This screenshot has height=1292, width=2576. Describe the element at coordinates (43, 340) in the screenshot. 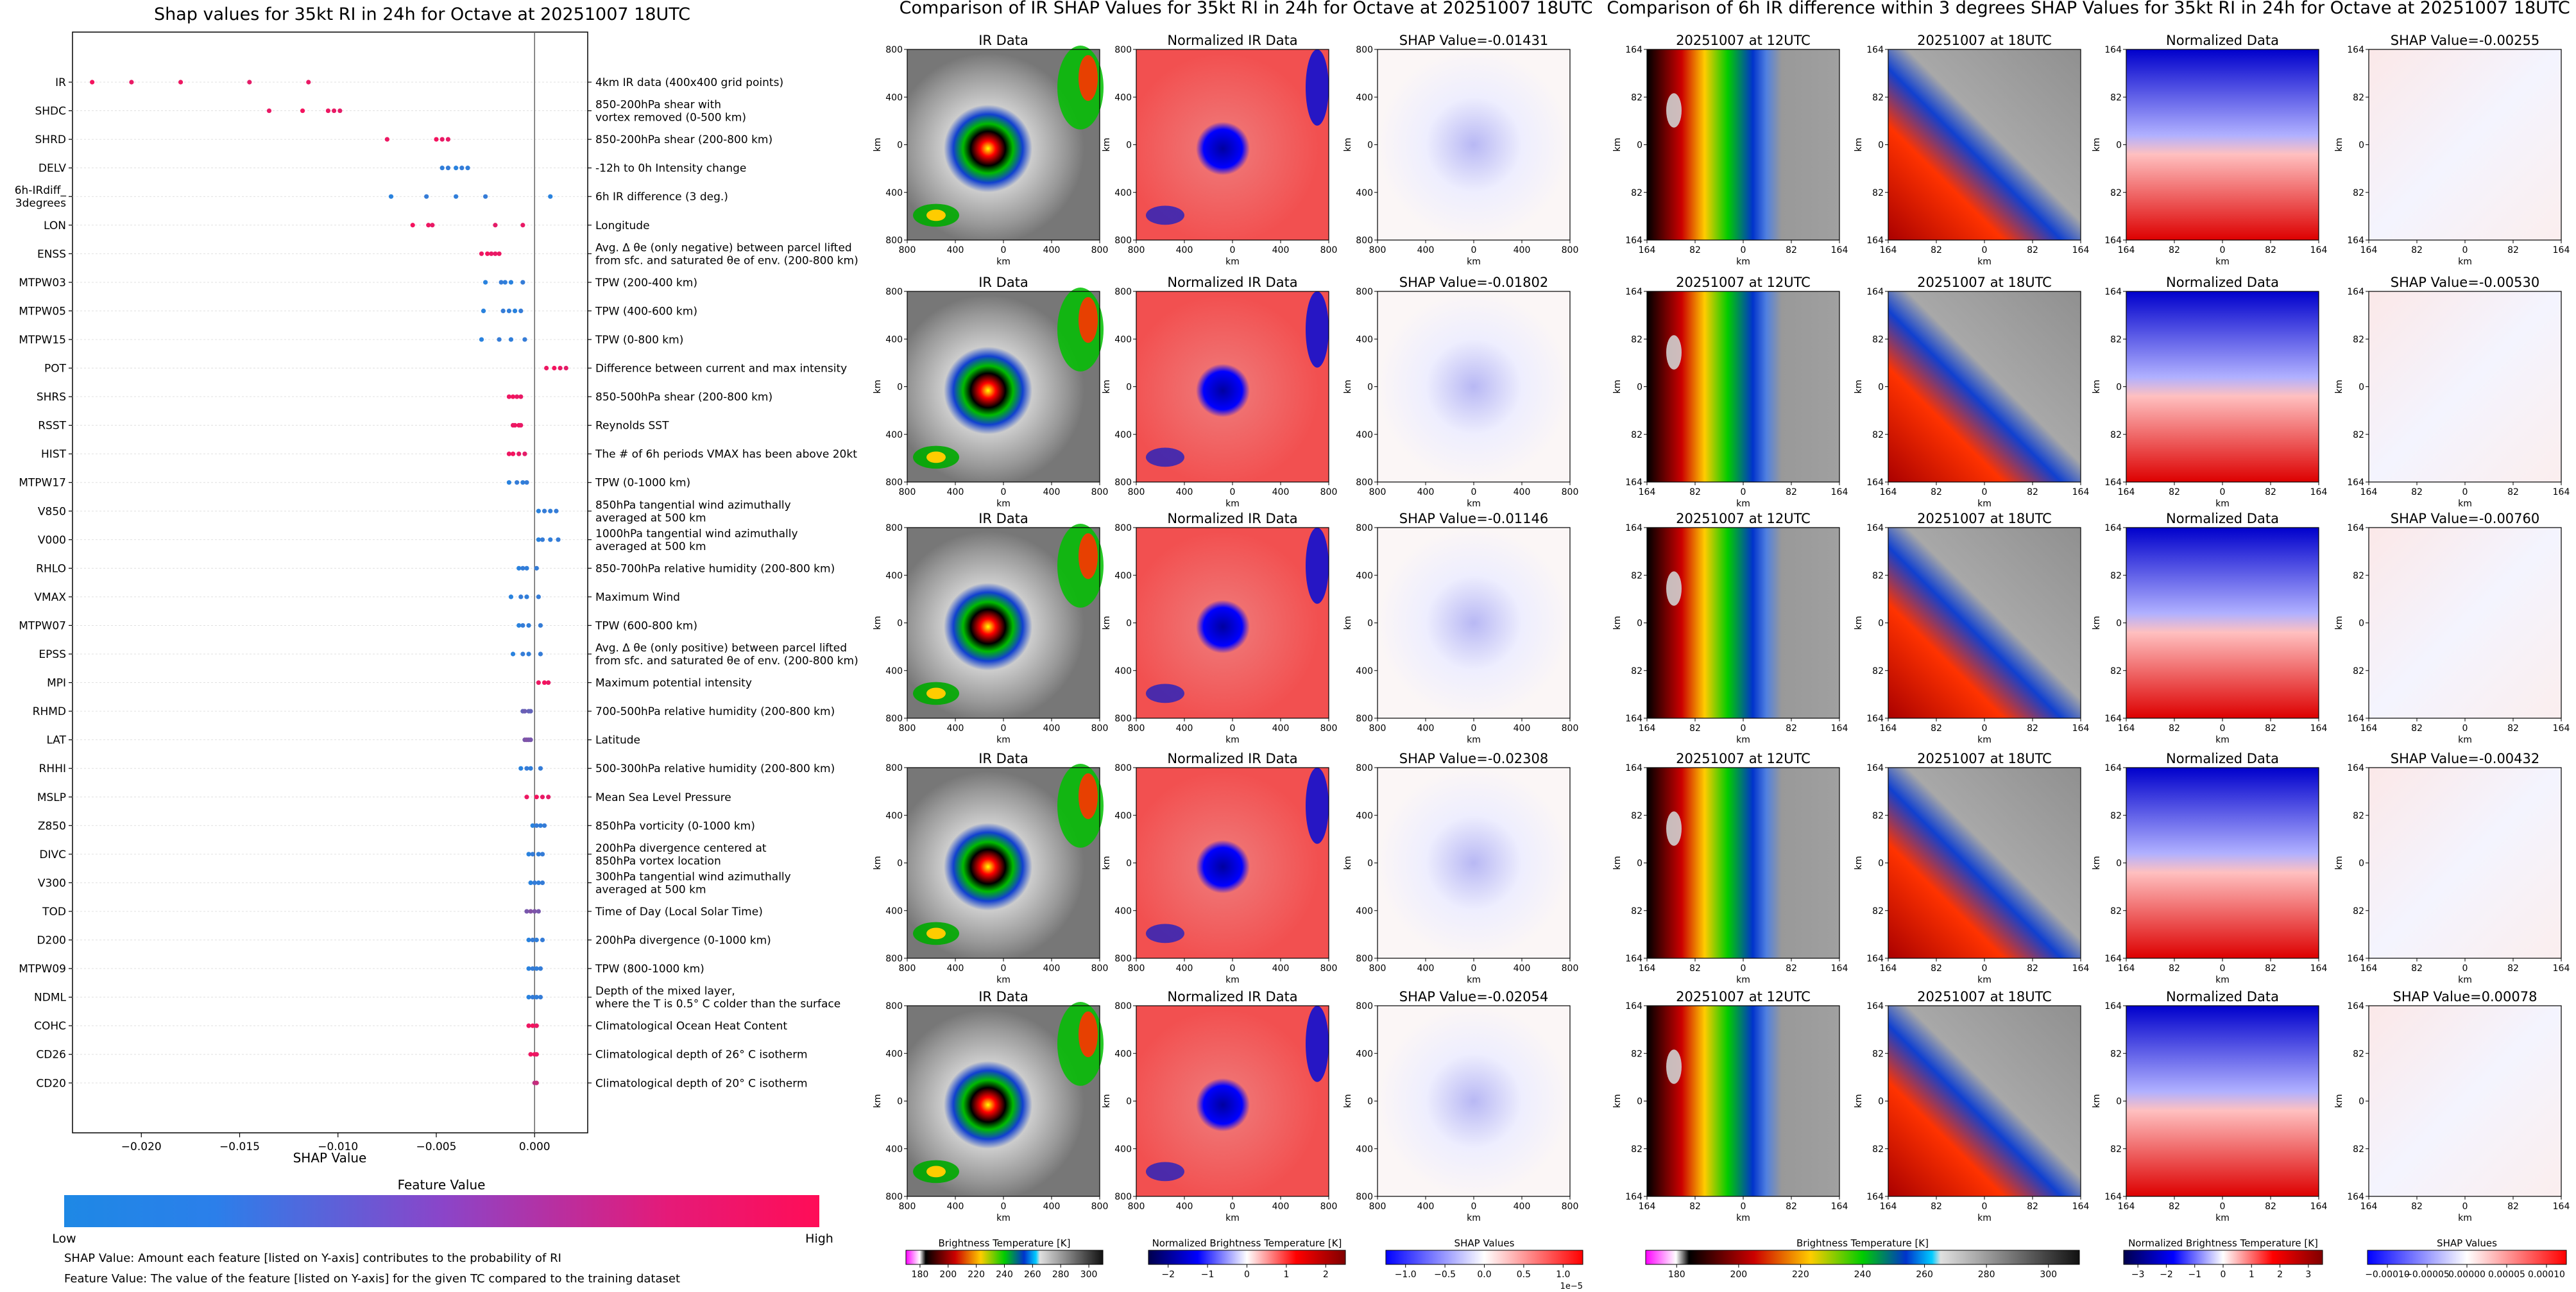

I see `feature-label: MTPW15` at that location.